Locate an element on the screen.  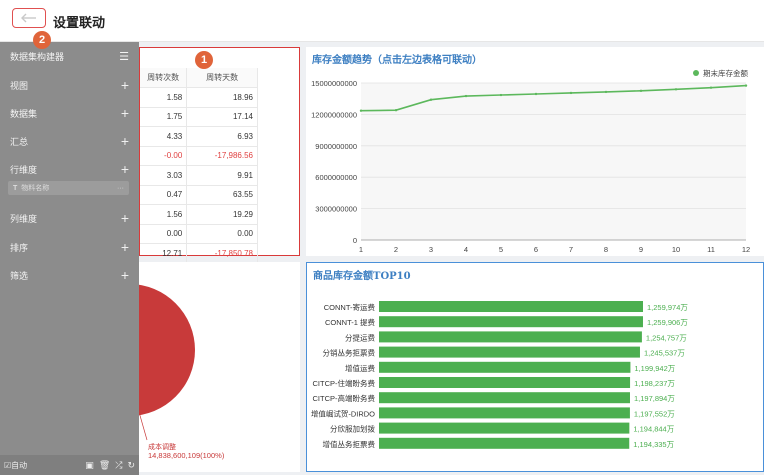
sidebar-item-dataset: 数据集 + is located at coordinates (69, 113).